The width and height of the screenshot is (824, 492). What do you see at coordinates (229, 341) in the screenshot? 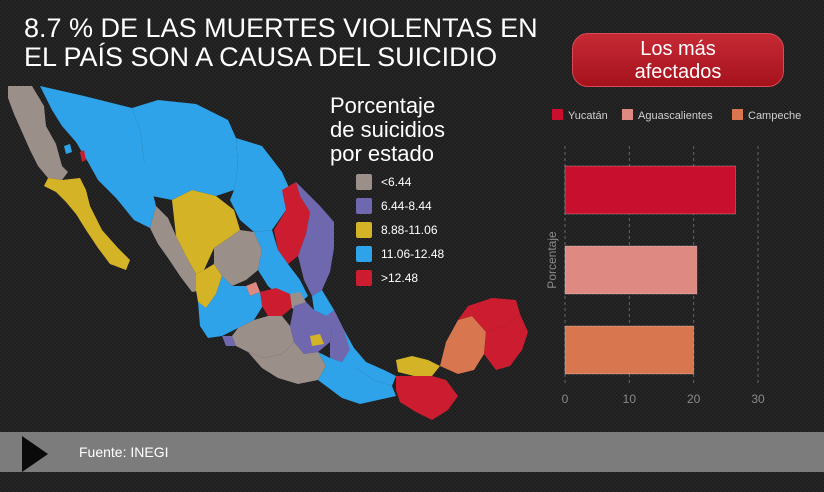
I see `state-colima` at bounding box center [229, 341].